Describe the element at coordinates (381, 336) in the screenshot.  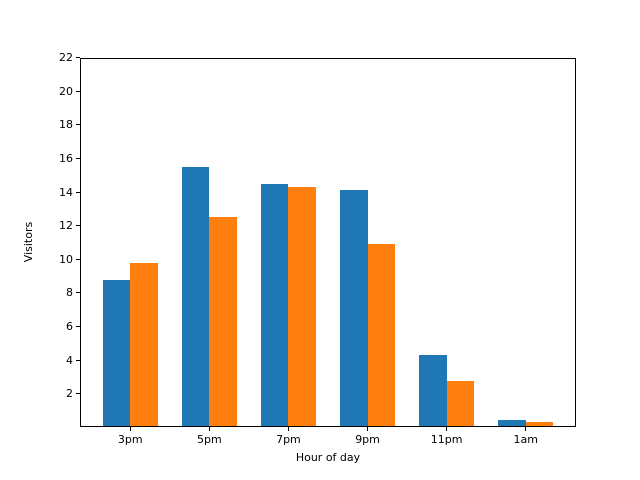
I see `bar-orange-9pm` at that location.